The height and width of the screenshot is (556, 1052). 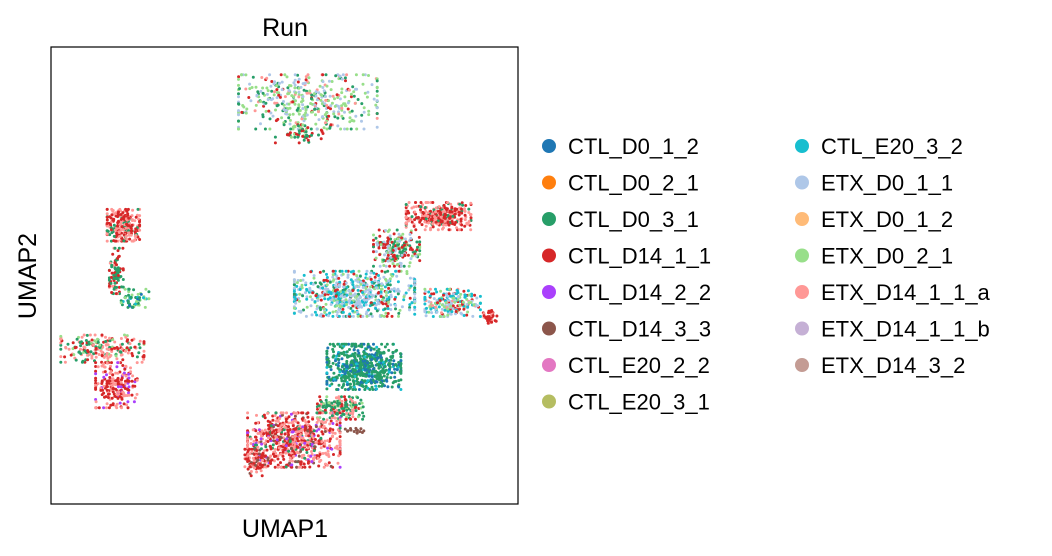 I want to click on legend-label: CTL_D14_2_2, so click(x=639, y=292).